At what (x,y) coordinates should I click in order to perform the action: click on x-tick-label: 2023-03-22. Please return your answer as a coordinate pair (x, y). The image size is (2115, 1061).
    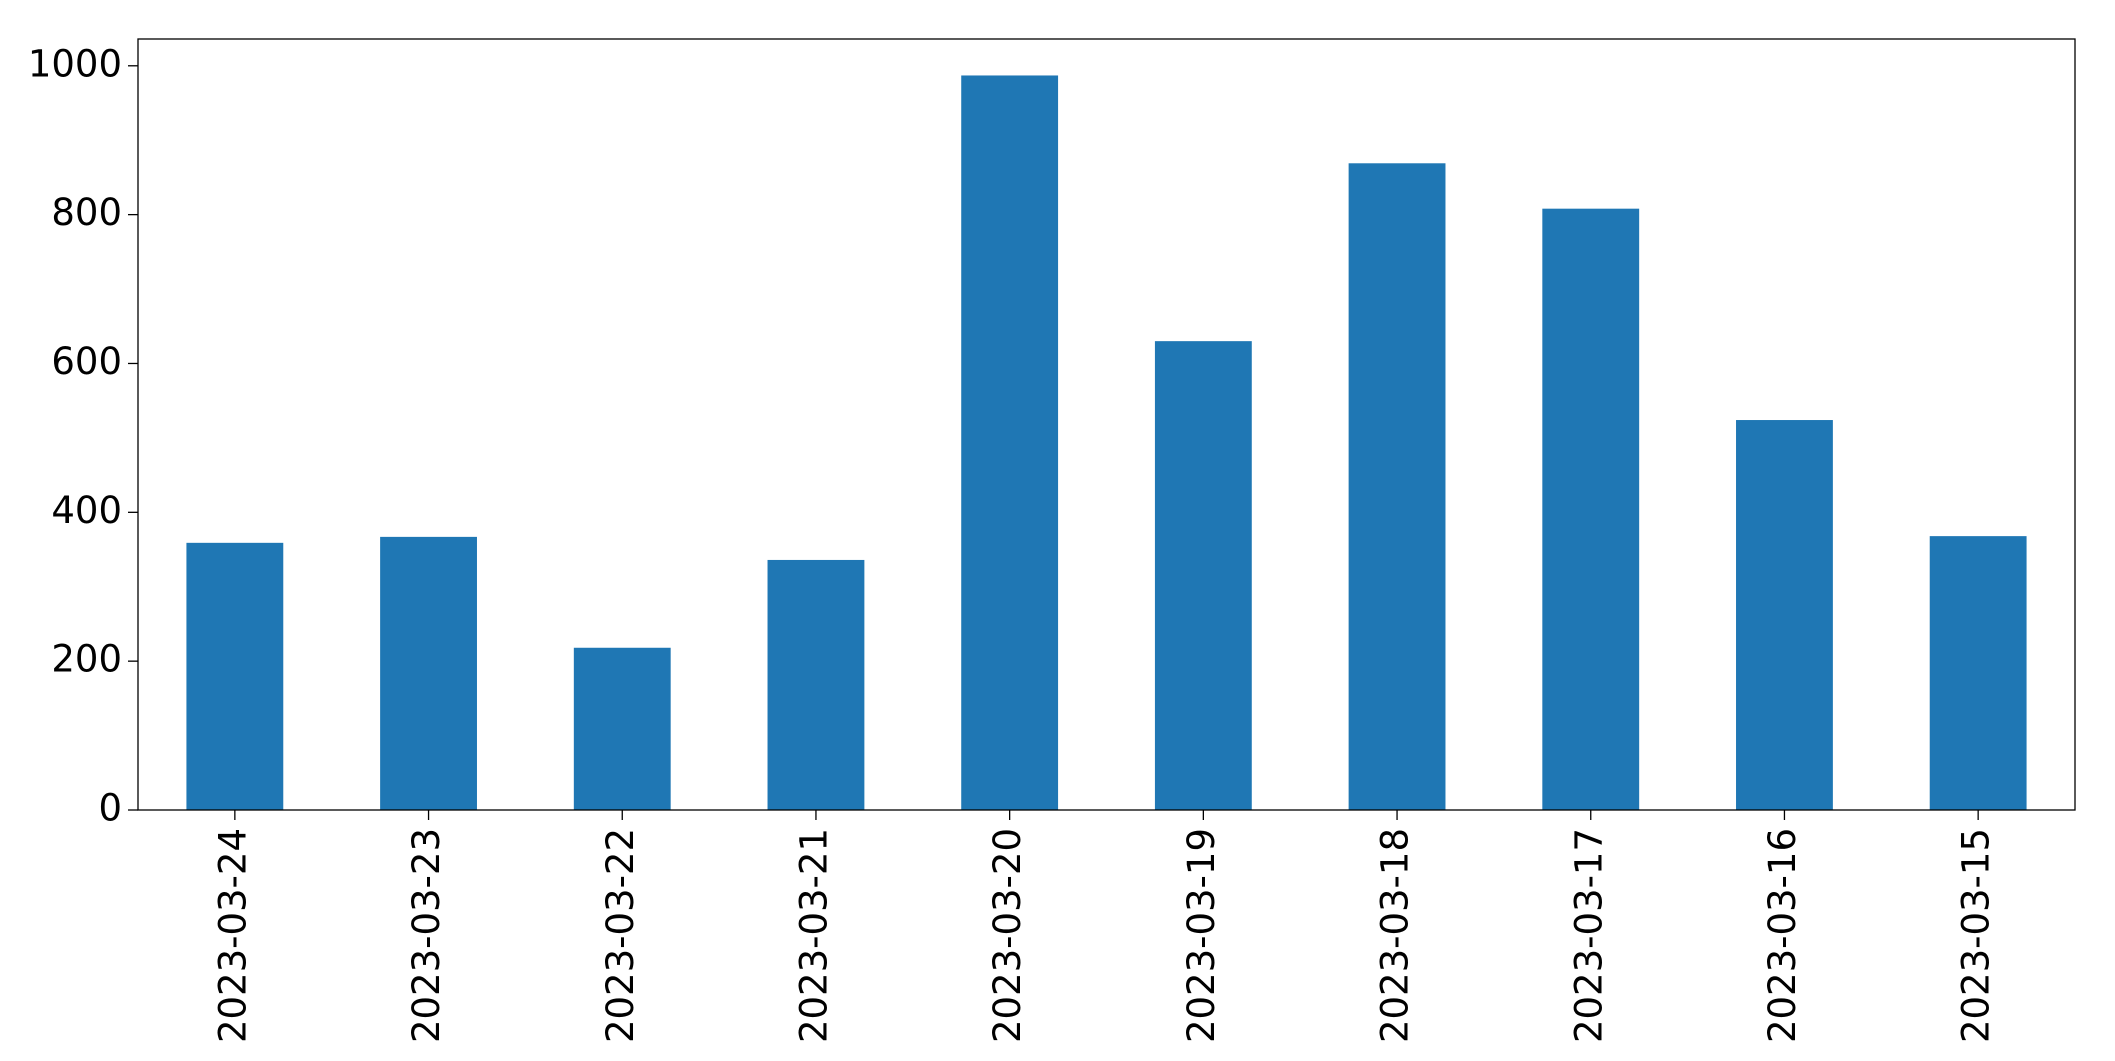
    Looking at the image, I should click on (620, 935).